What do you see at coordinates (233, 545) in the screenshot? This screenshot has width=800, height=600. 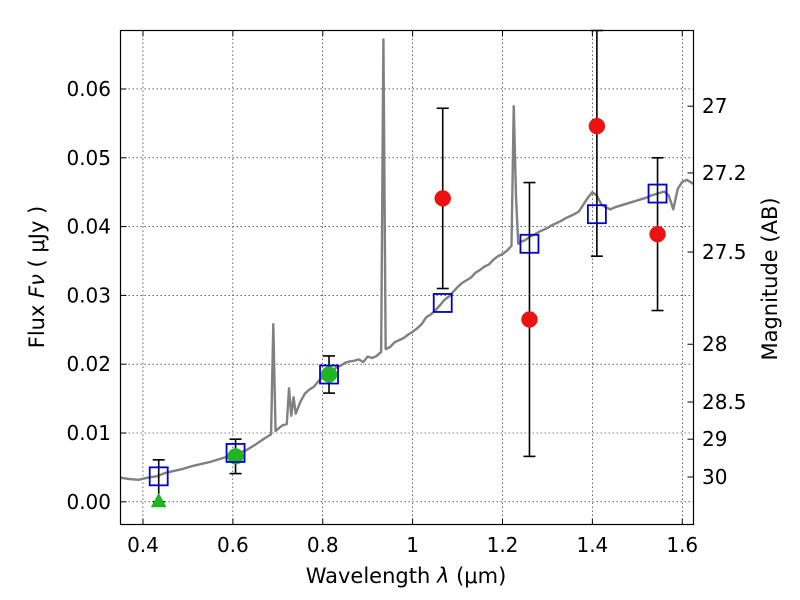 I see `x-tick-label: 0.6` at bounding box center [233, 545].